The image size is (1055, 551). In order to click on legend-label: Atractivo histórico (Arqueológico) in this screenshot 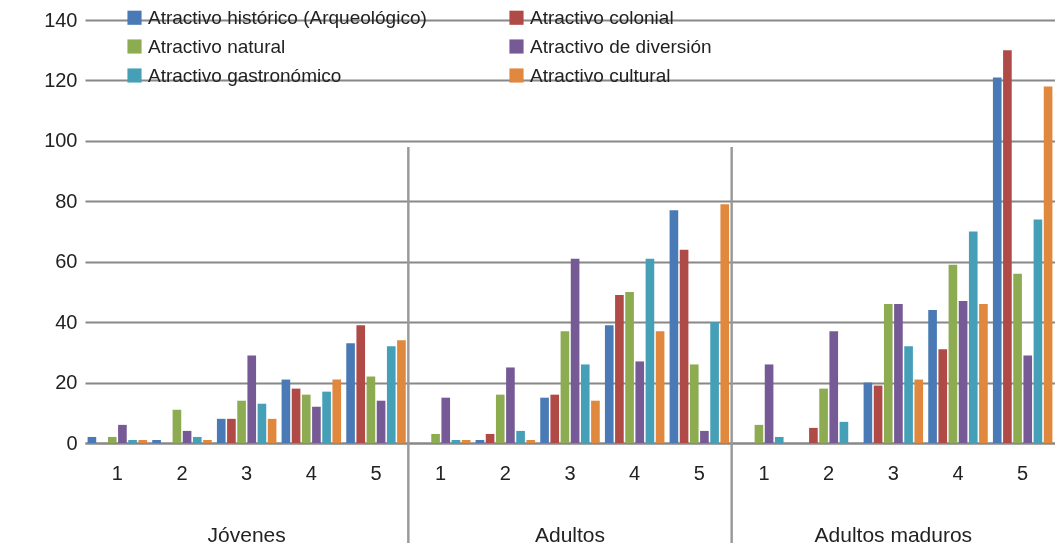, I will do `click(287, 17)`.